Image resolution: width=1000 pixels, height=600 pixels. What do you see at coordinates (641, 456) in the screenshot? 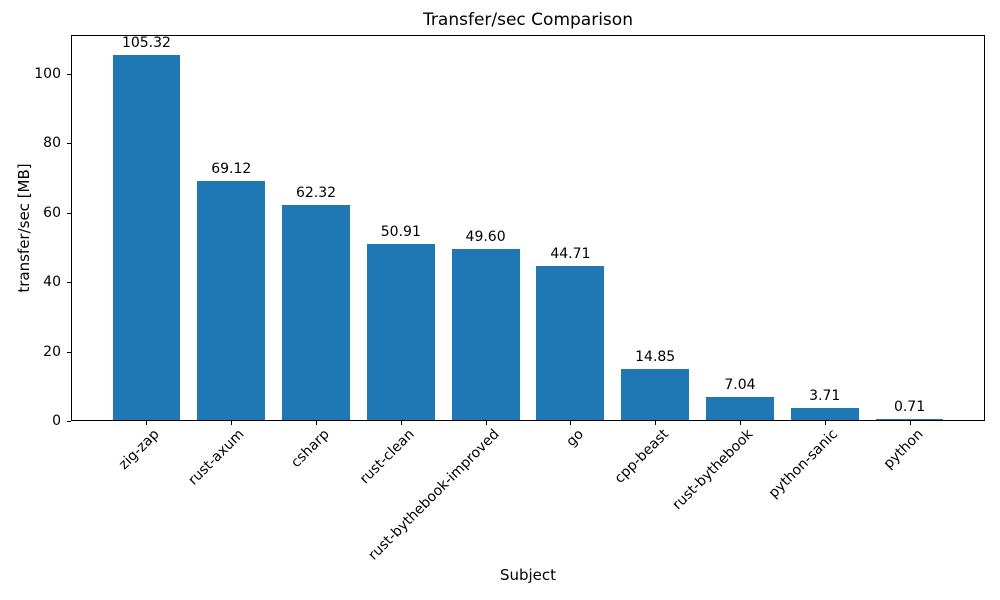
I see `x-tick-label: cpp-beast` at bounding box center [641, 456].